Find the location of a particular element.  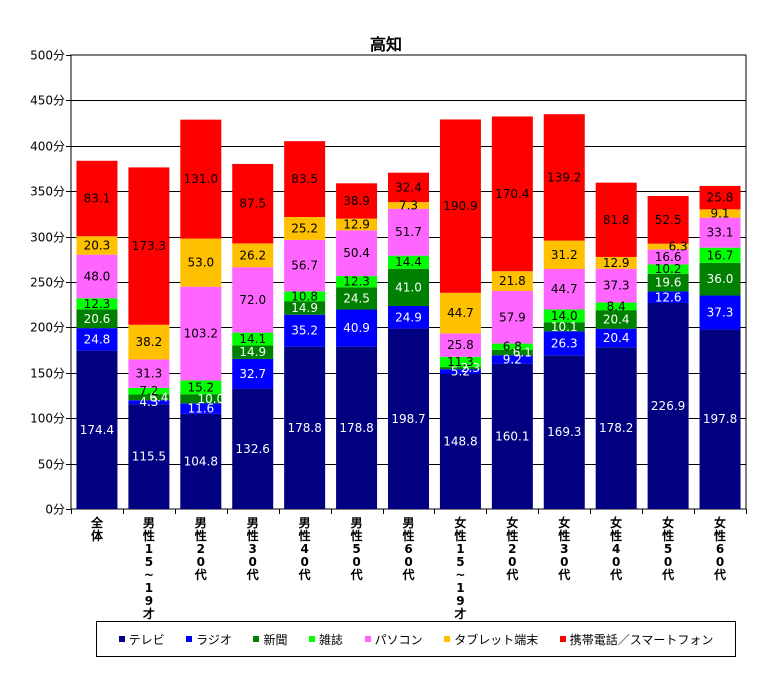

data-label: 197.8 is located at coordinates (720, 419).